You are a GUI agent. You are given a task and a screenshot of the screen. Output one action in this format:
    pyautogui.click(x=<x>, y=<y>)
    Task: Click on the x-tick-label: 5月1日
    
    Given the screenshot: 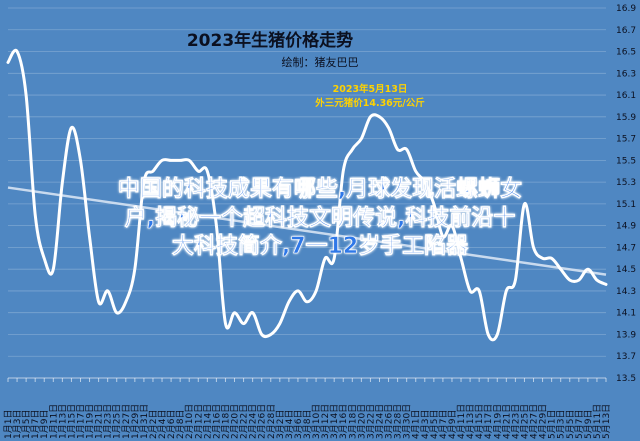 What is the action you would take?
    pyautogui.click(x=552, y=424)
    